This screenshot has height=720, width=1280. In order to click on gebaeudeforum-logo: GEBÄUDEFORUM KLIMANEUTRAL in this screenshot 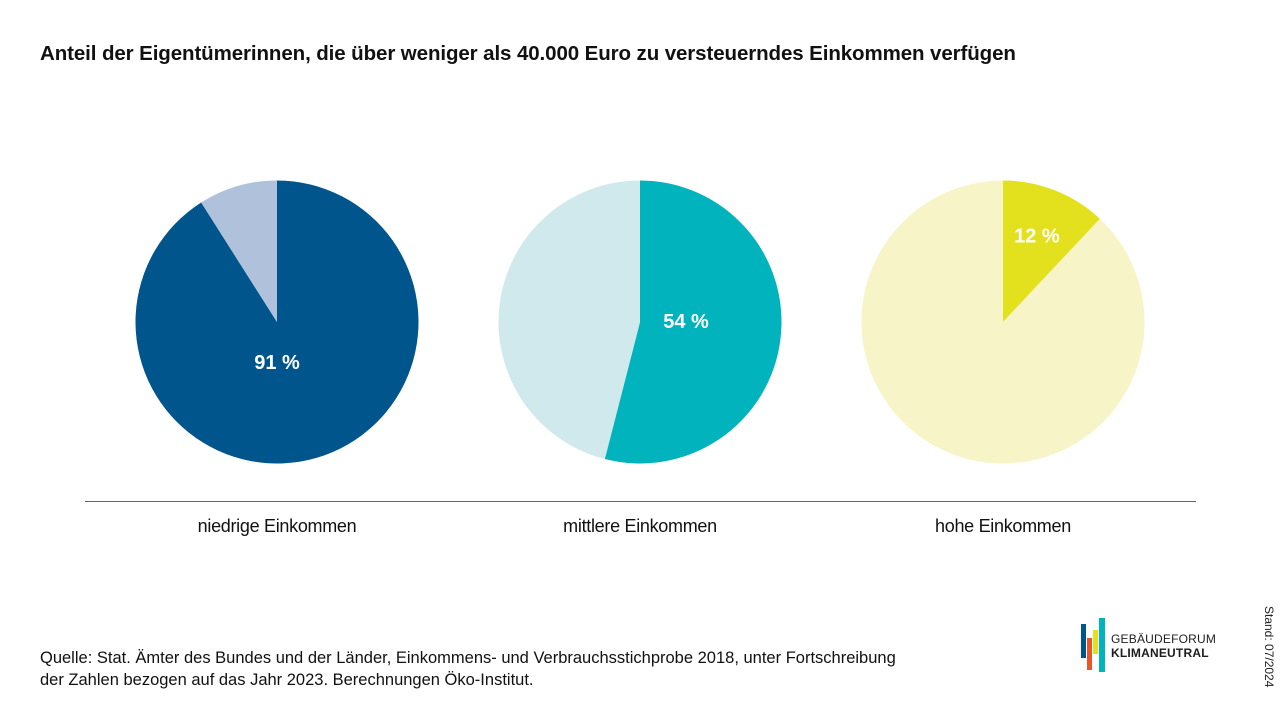, I will do `click(1151, 645)`.